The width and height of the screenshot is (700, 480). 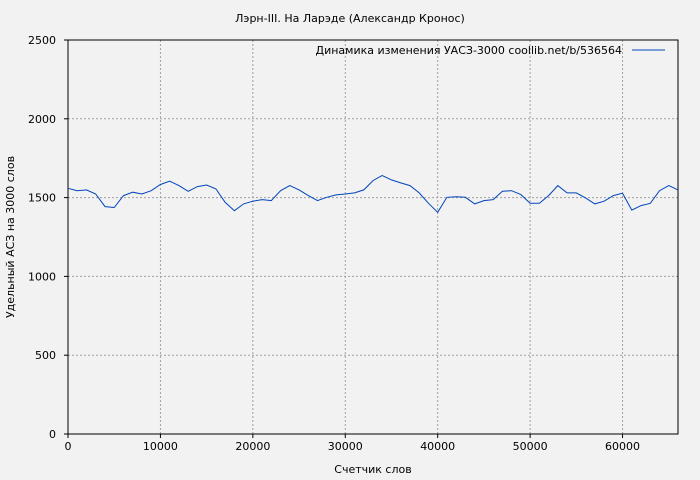 What do you see at coordinates (437, 446) in the screenshot?
I see `x-tick-label: 40000` at bounding box center [437, 446].